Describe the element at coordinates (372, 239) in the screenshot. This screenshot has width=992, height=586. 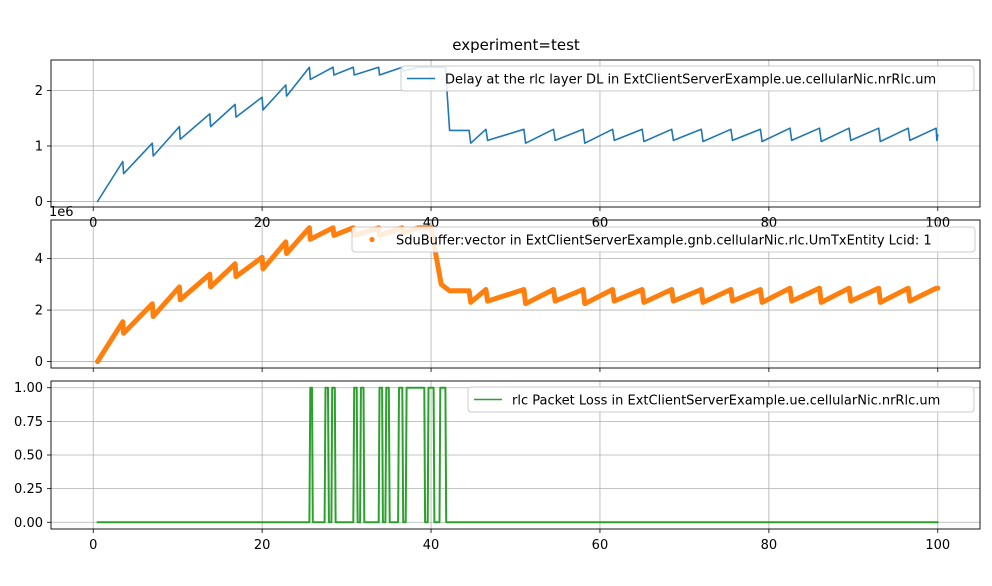
I see `legend-marker` at that location.